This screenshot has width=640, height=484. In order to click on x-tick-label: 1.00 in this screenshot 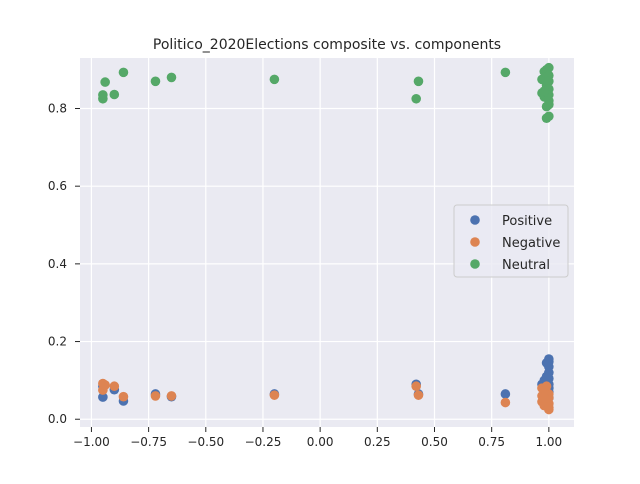, I will do `click(548, 442)`.